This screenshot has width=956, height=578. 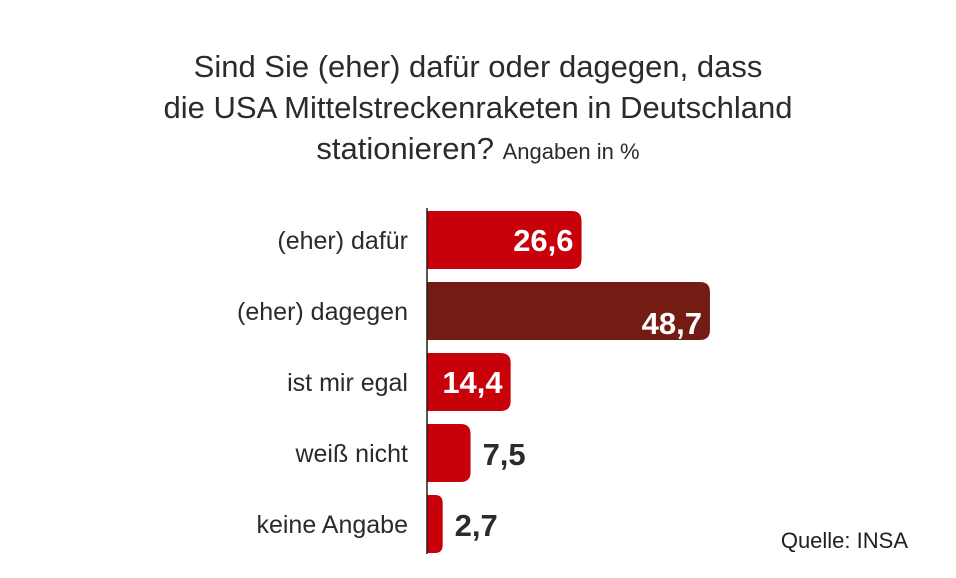 I want to click on category-label-4: keine Angabe, so click(x=332, y=525).